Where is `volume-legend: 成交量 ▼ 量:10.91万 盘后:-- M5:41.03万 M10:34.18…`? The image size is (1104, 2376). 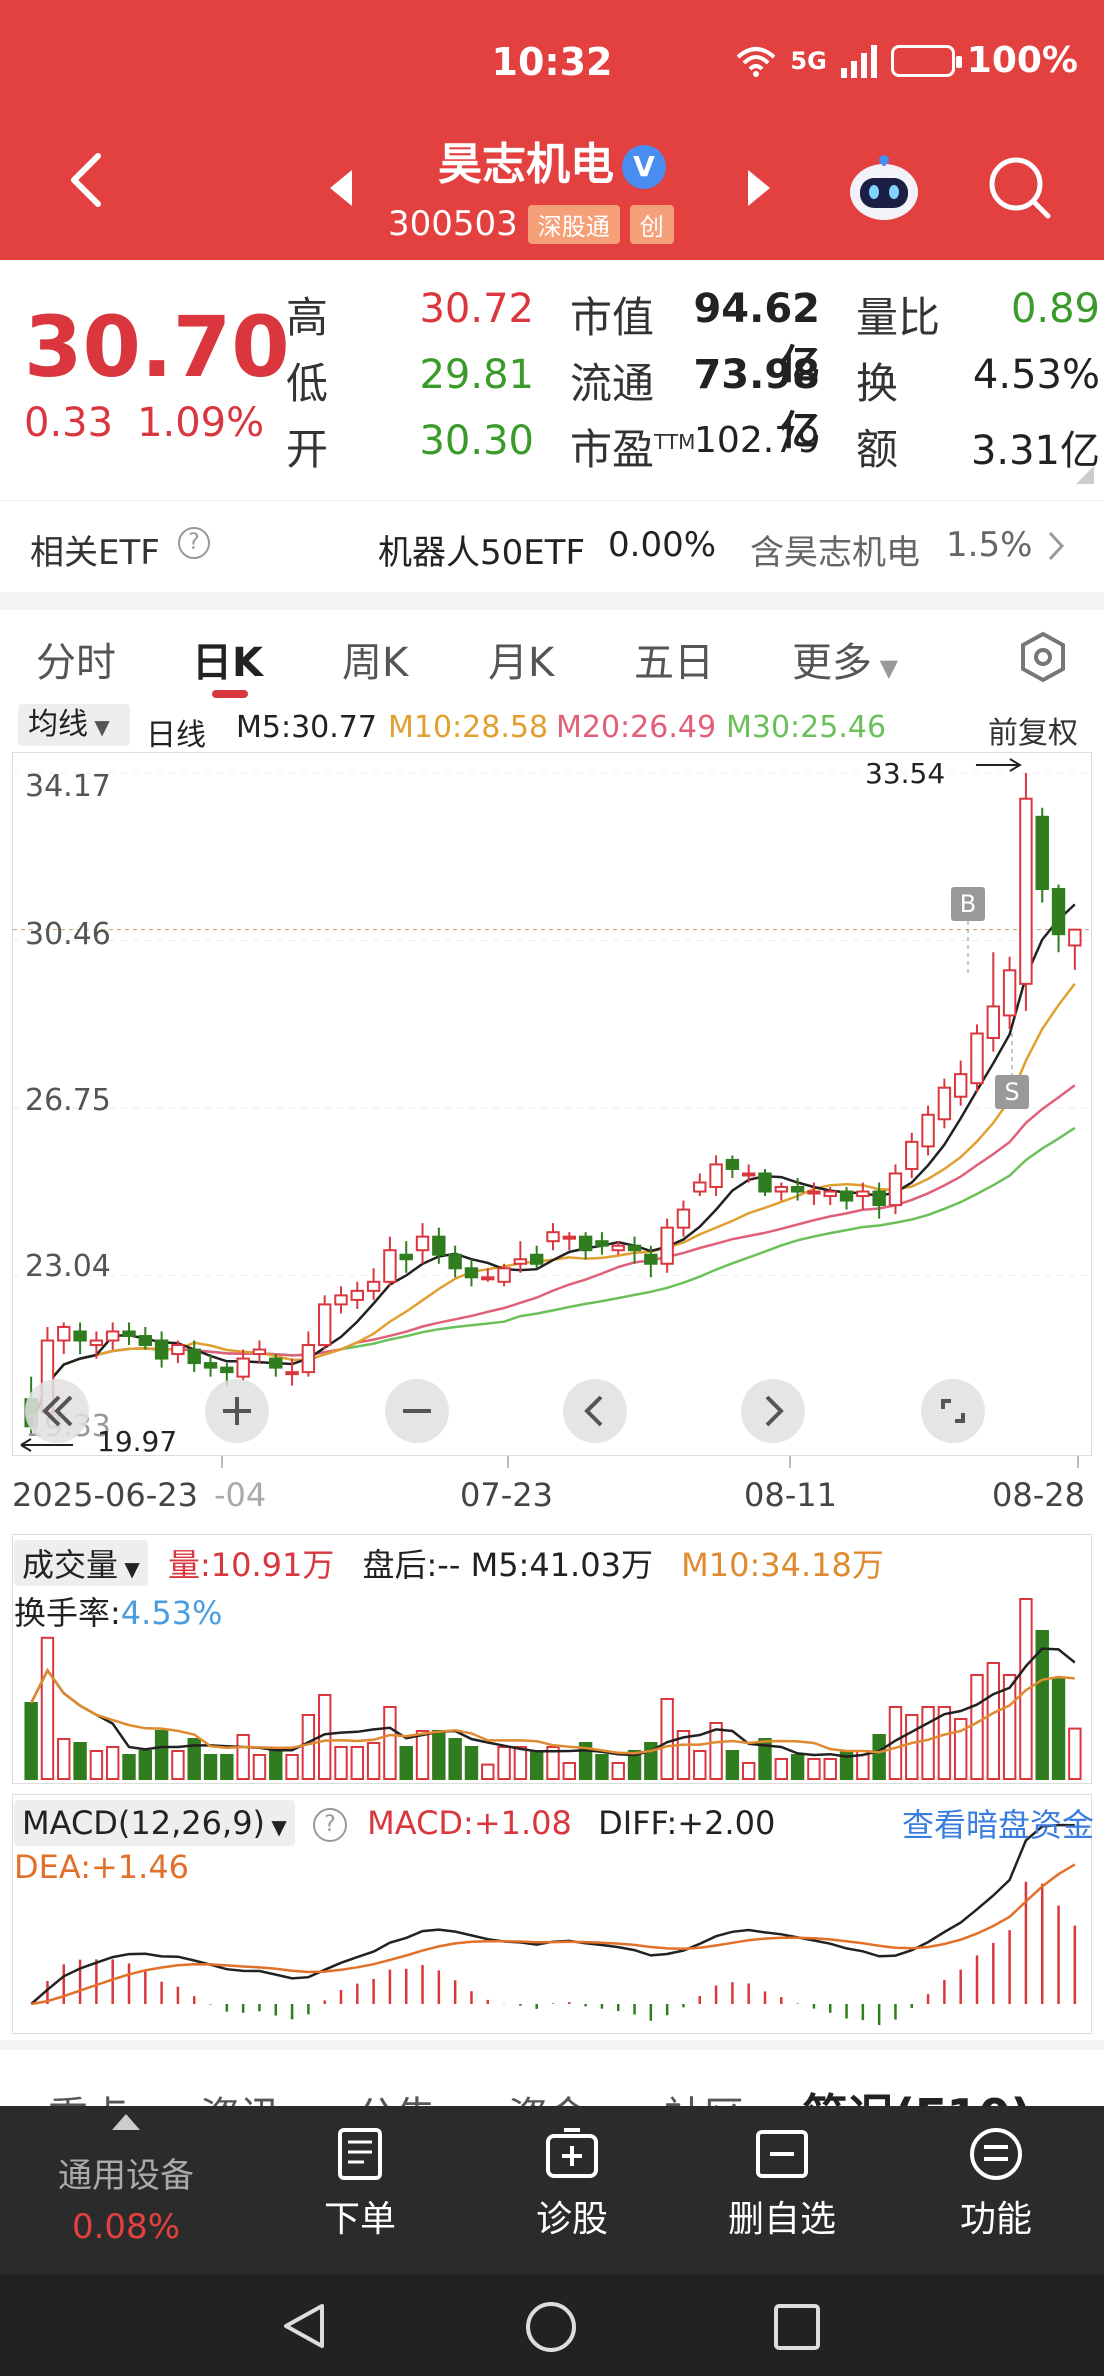
volume-legend: 成交量 ▼ 量:10.91万 盘后:-- M5:41.03万 M10:34.18… is located at coordinates (554, 1587).